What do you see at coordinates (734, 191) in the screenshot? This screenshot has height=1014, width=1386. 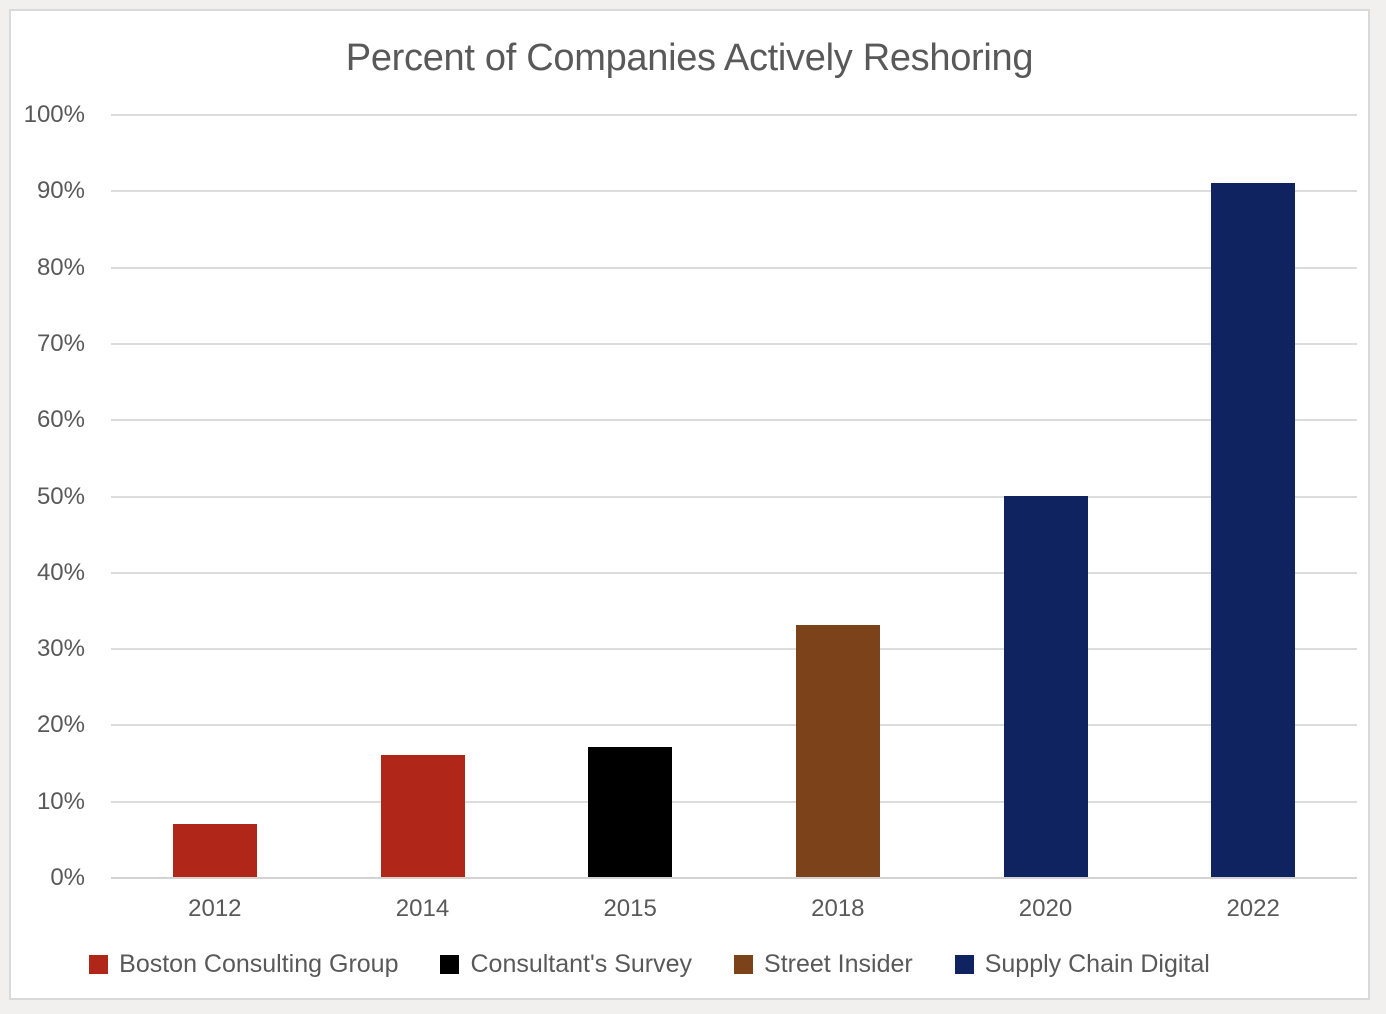 I see `gridline-90%` at bounding box center [734, 191].